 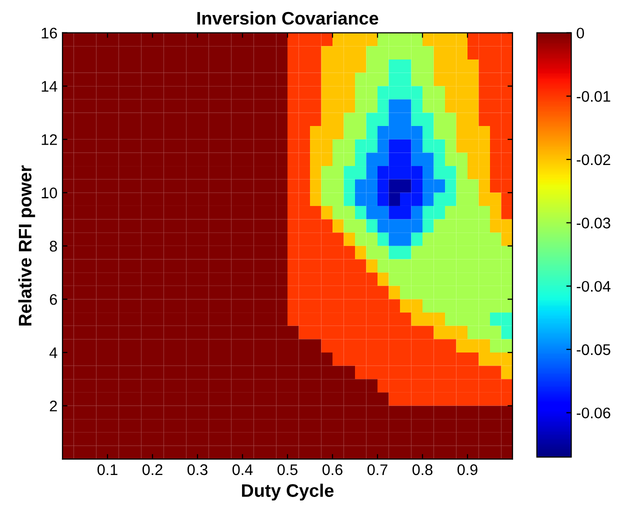 I want to click on y-tick-label: 2, so click(x=53, y=406).